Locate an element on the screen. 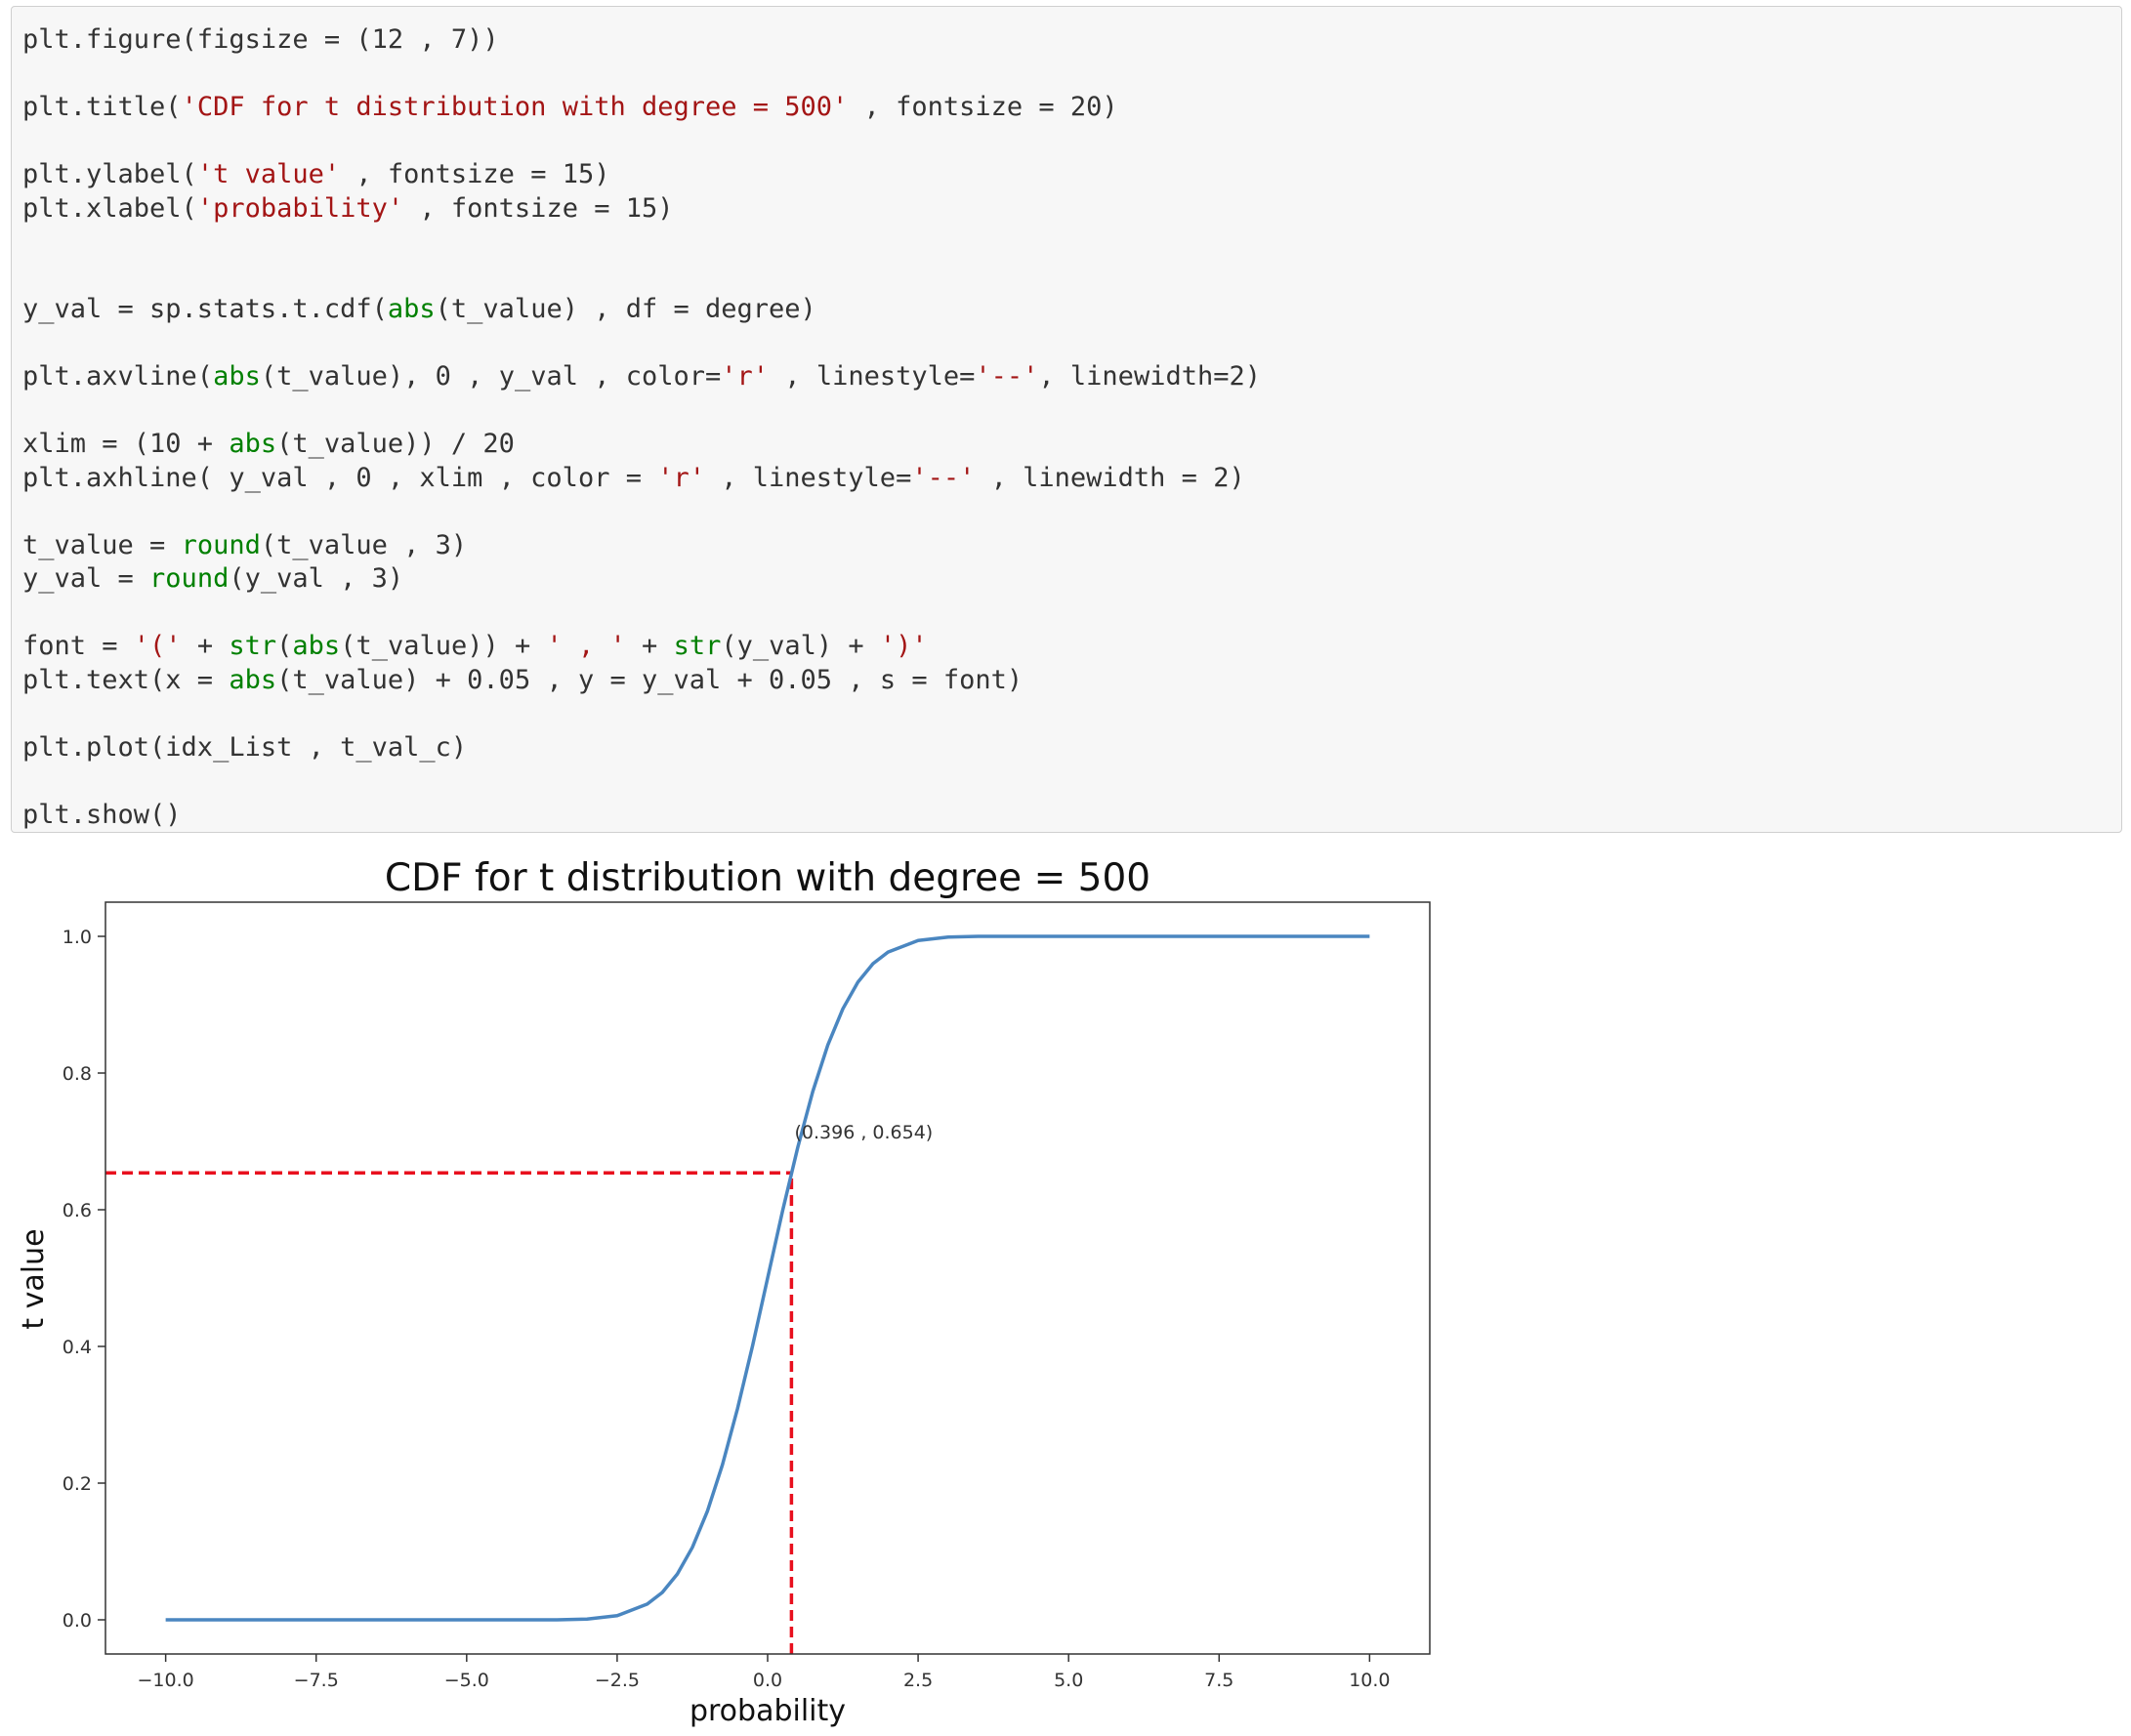 The image size is (2131, 1736). y-tick-label: 0.6 is located at coordinates (77, 1211).